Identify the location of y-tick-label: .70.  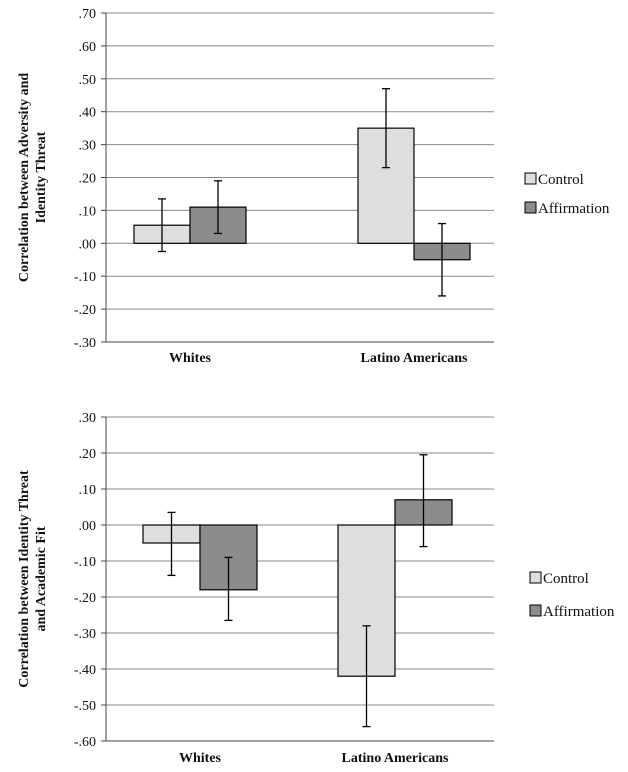
(88, 14).